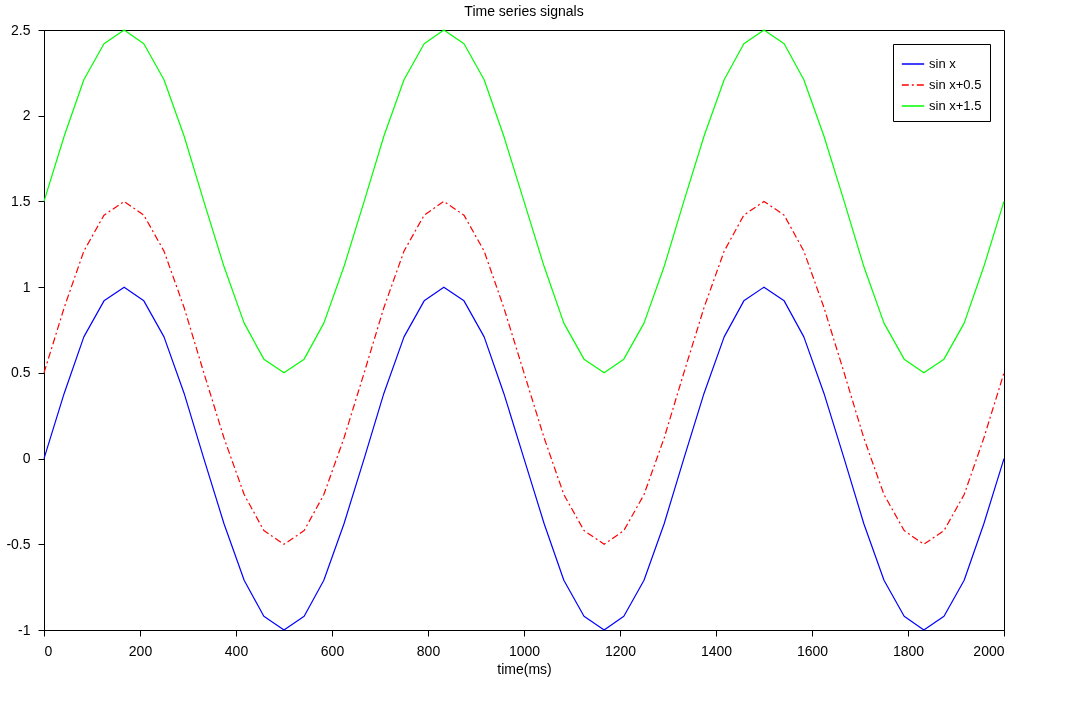  What do you see at coordinates (989, 650) in the screenshot?
I see `x-tick-label: 2000` at bounding box center [989, 650].